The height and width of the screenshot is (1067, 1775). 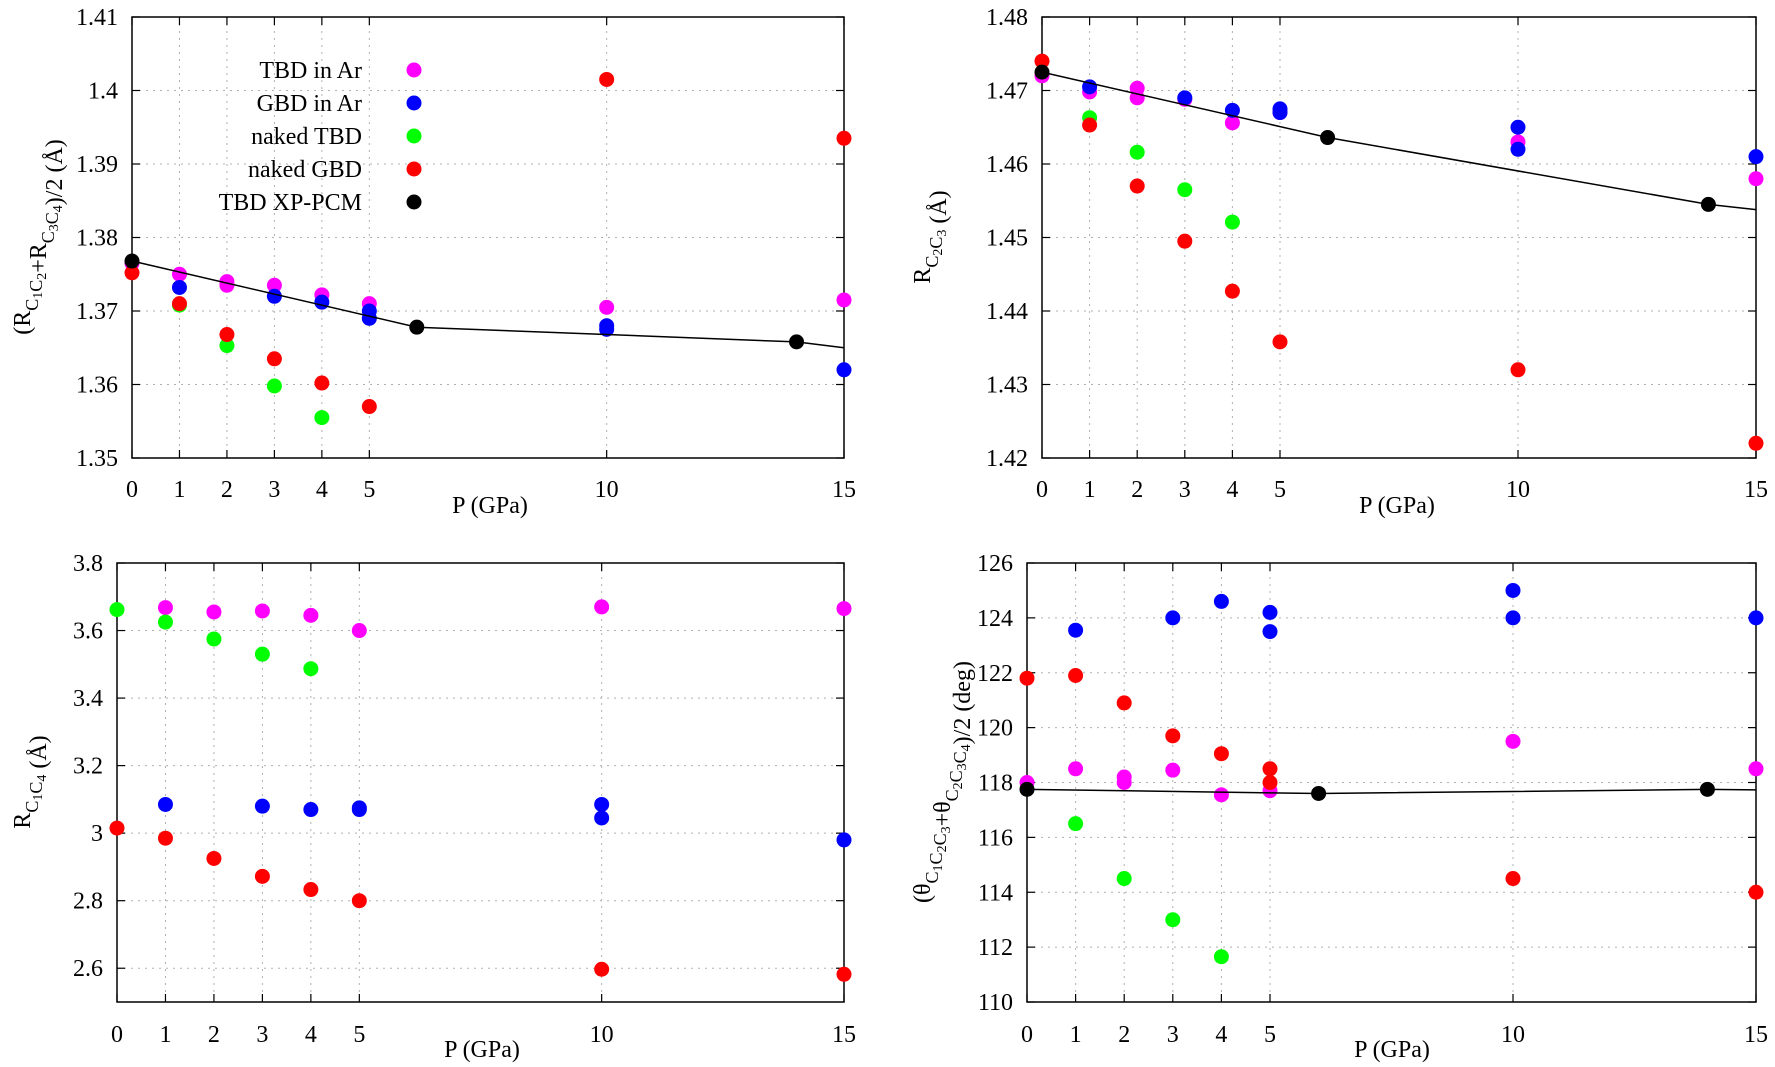 I want to click on y-axis-label: RC1C4 (Å), so click(x=31, y=781).